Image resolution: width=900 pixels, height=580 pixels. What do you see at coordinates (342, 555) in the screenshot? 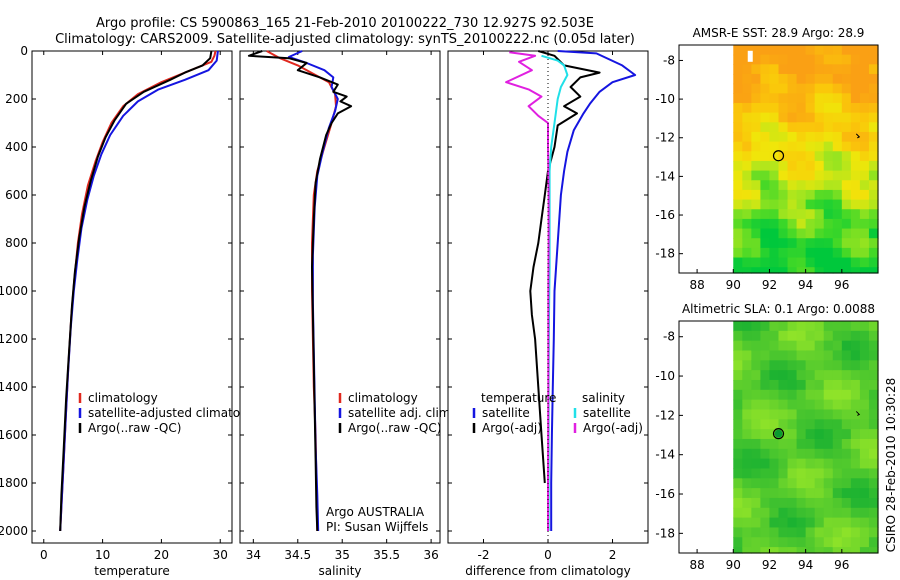
I see `salinity-xtick-label: 35` at bounding box center [342, 555].